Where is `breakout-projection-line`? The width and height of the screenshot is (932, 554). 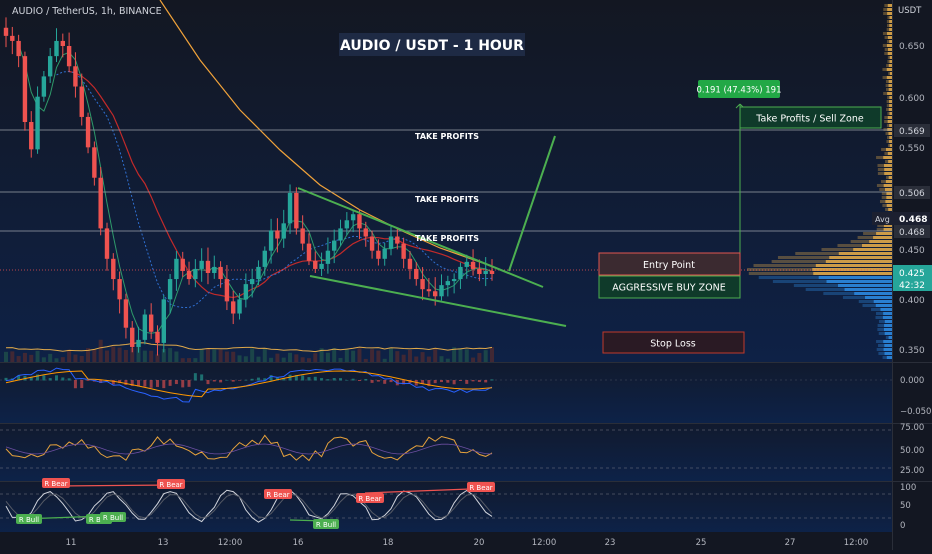 breakout-projection-line is located at coordinates (532, 203).